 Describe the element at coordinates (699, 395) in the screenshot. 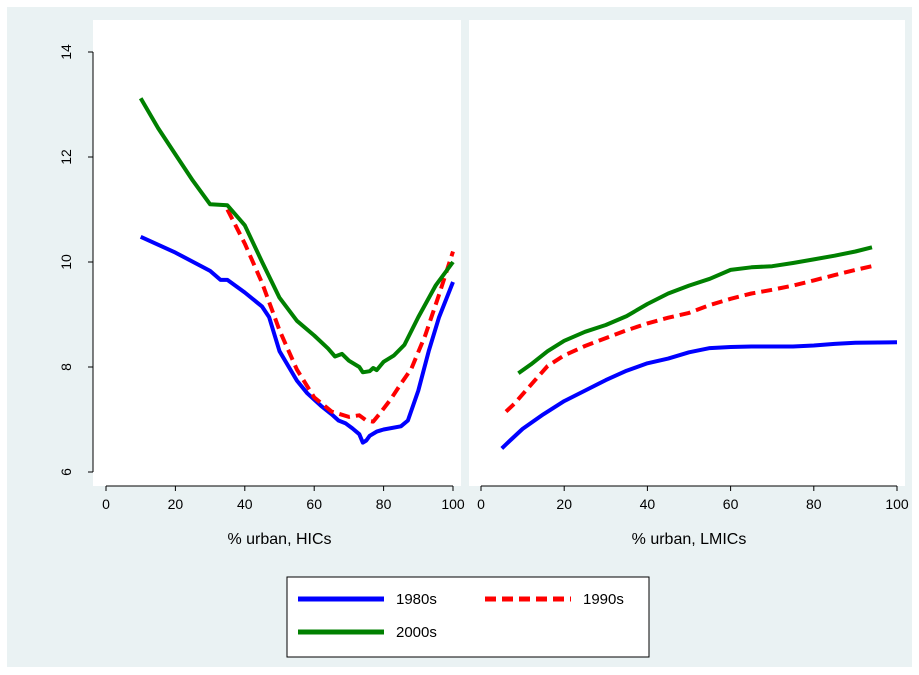

I see `series-line-1980s-lmics` at that location.